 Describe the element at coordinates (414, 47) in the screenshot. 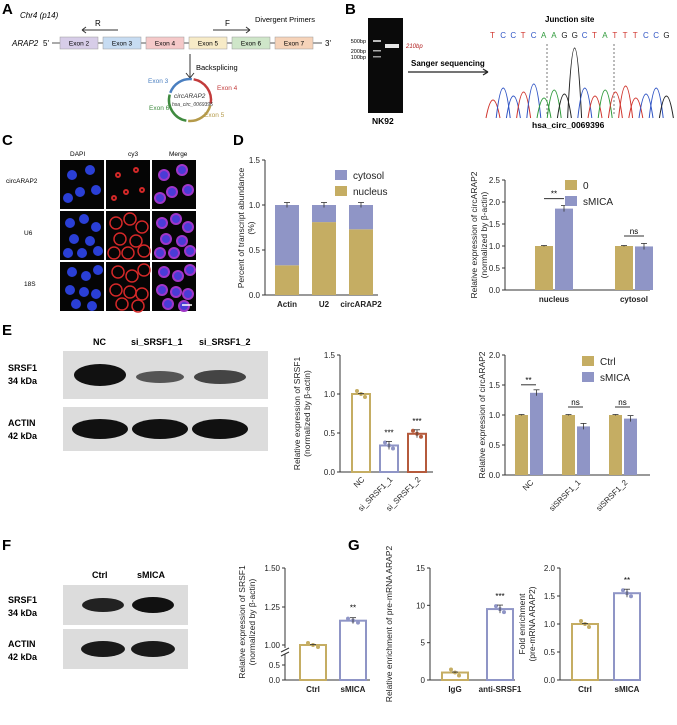

I see `band-size-label: 210bp` at that location.